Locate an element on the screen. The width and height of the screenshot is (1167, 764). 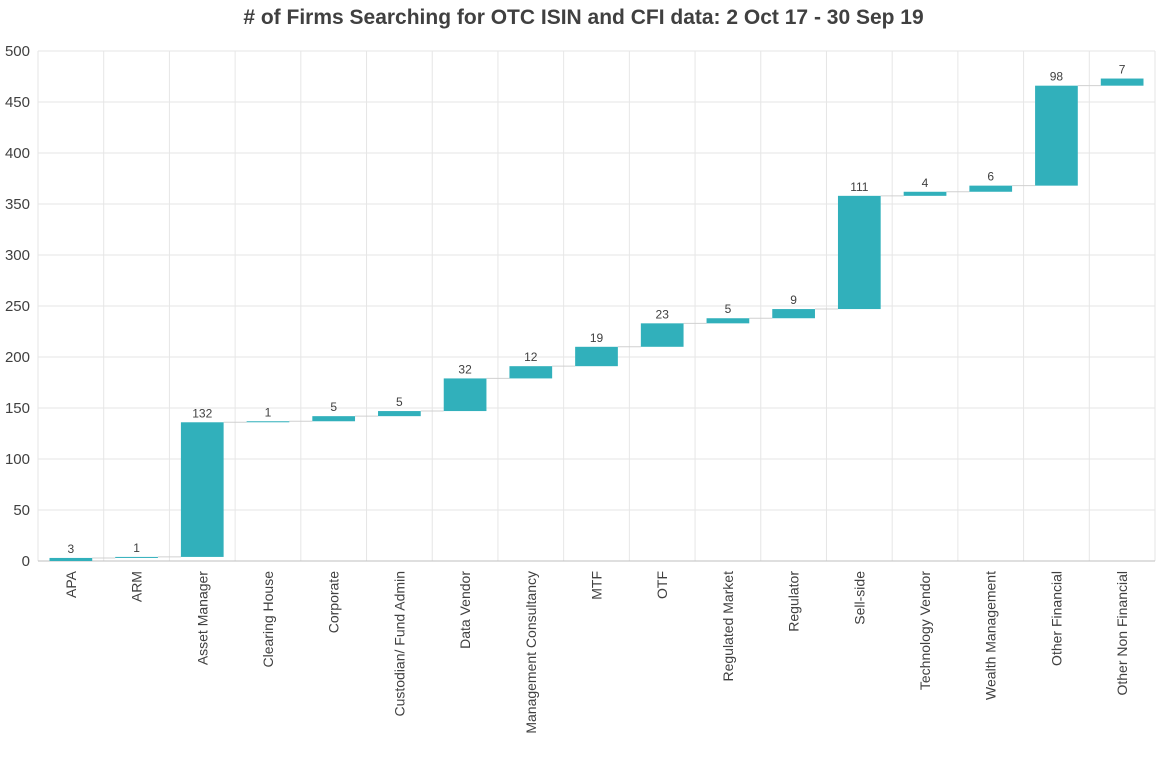
x-tick-label: Other Financial is located at coordinates (1056, 618).